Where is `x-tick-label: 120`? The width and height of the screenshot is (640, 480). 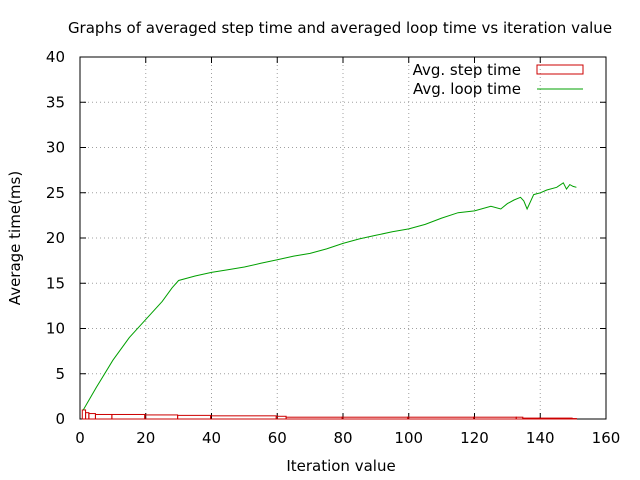
x-tick-label: 120 is located at coordinates (474, 438).